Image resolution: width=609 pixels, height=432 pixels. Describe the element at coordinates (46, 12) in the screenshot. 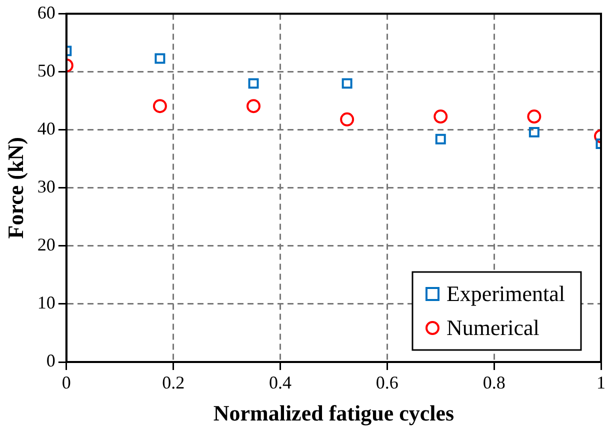

I see `y-tick-label: 60` at that location.